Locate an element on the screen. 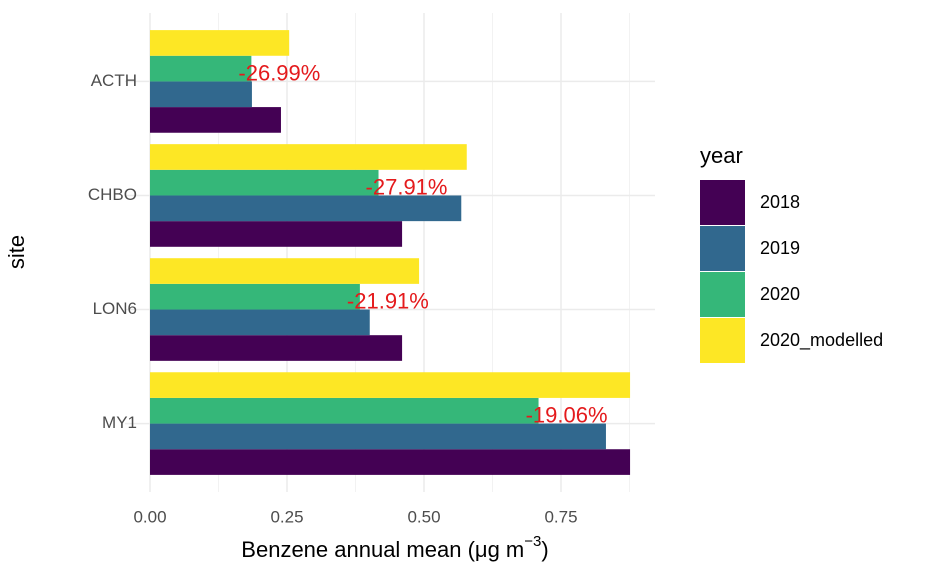 The height and width of the screenshot is (573, 936). x-tick-label: 0.00 is located at coordinates (149, 516).